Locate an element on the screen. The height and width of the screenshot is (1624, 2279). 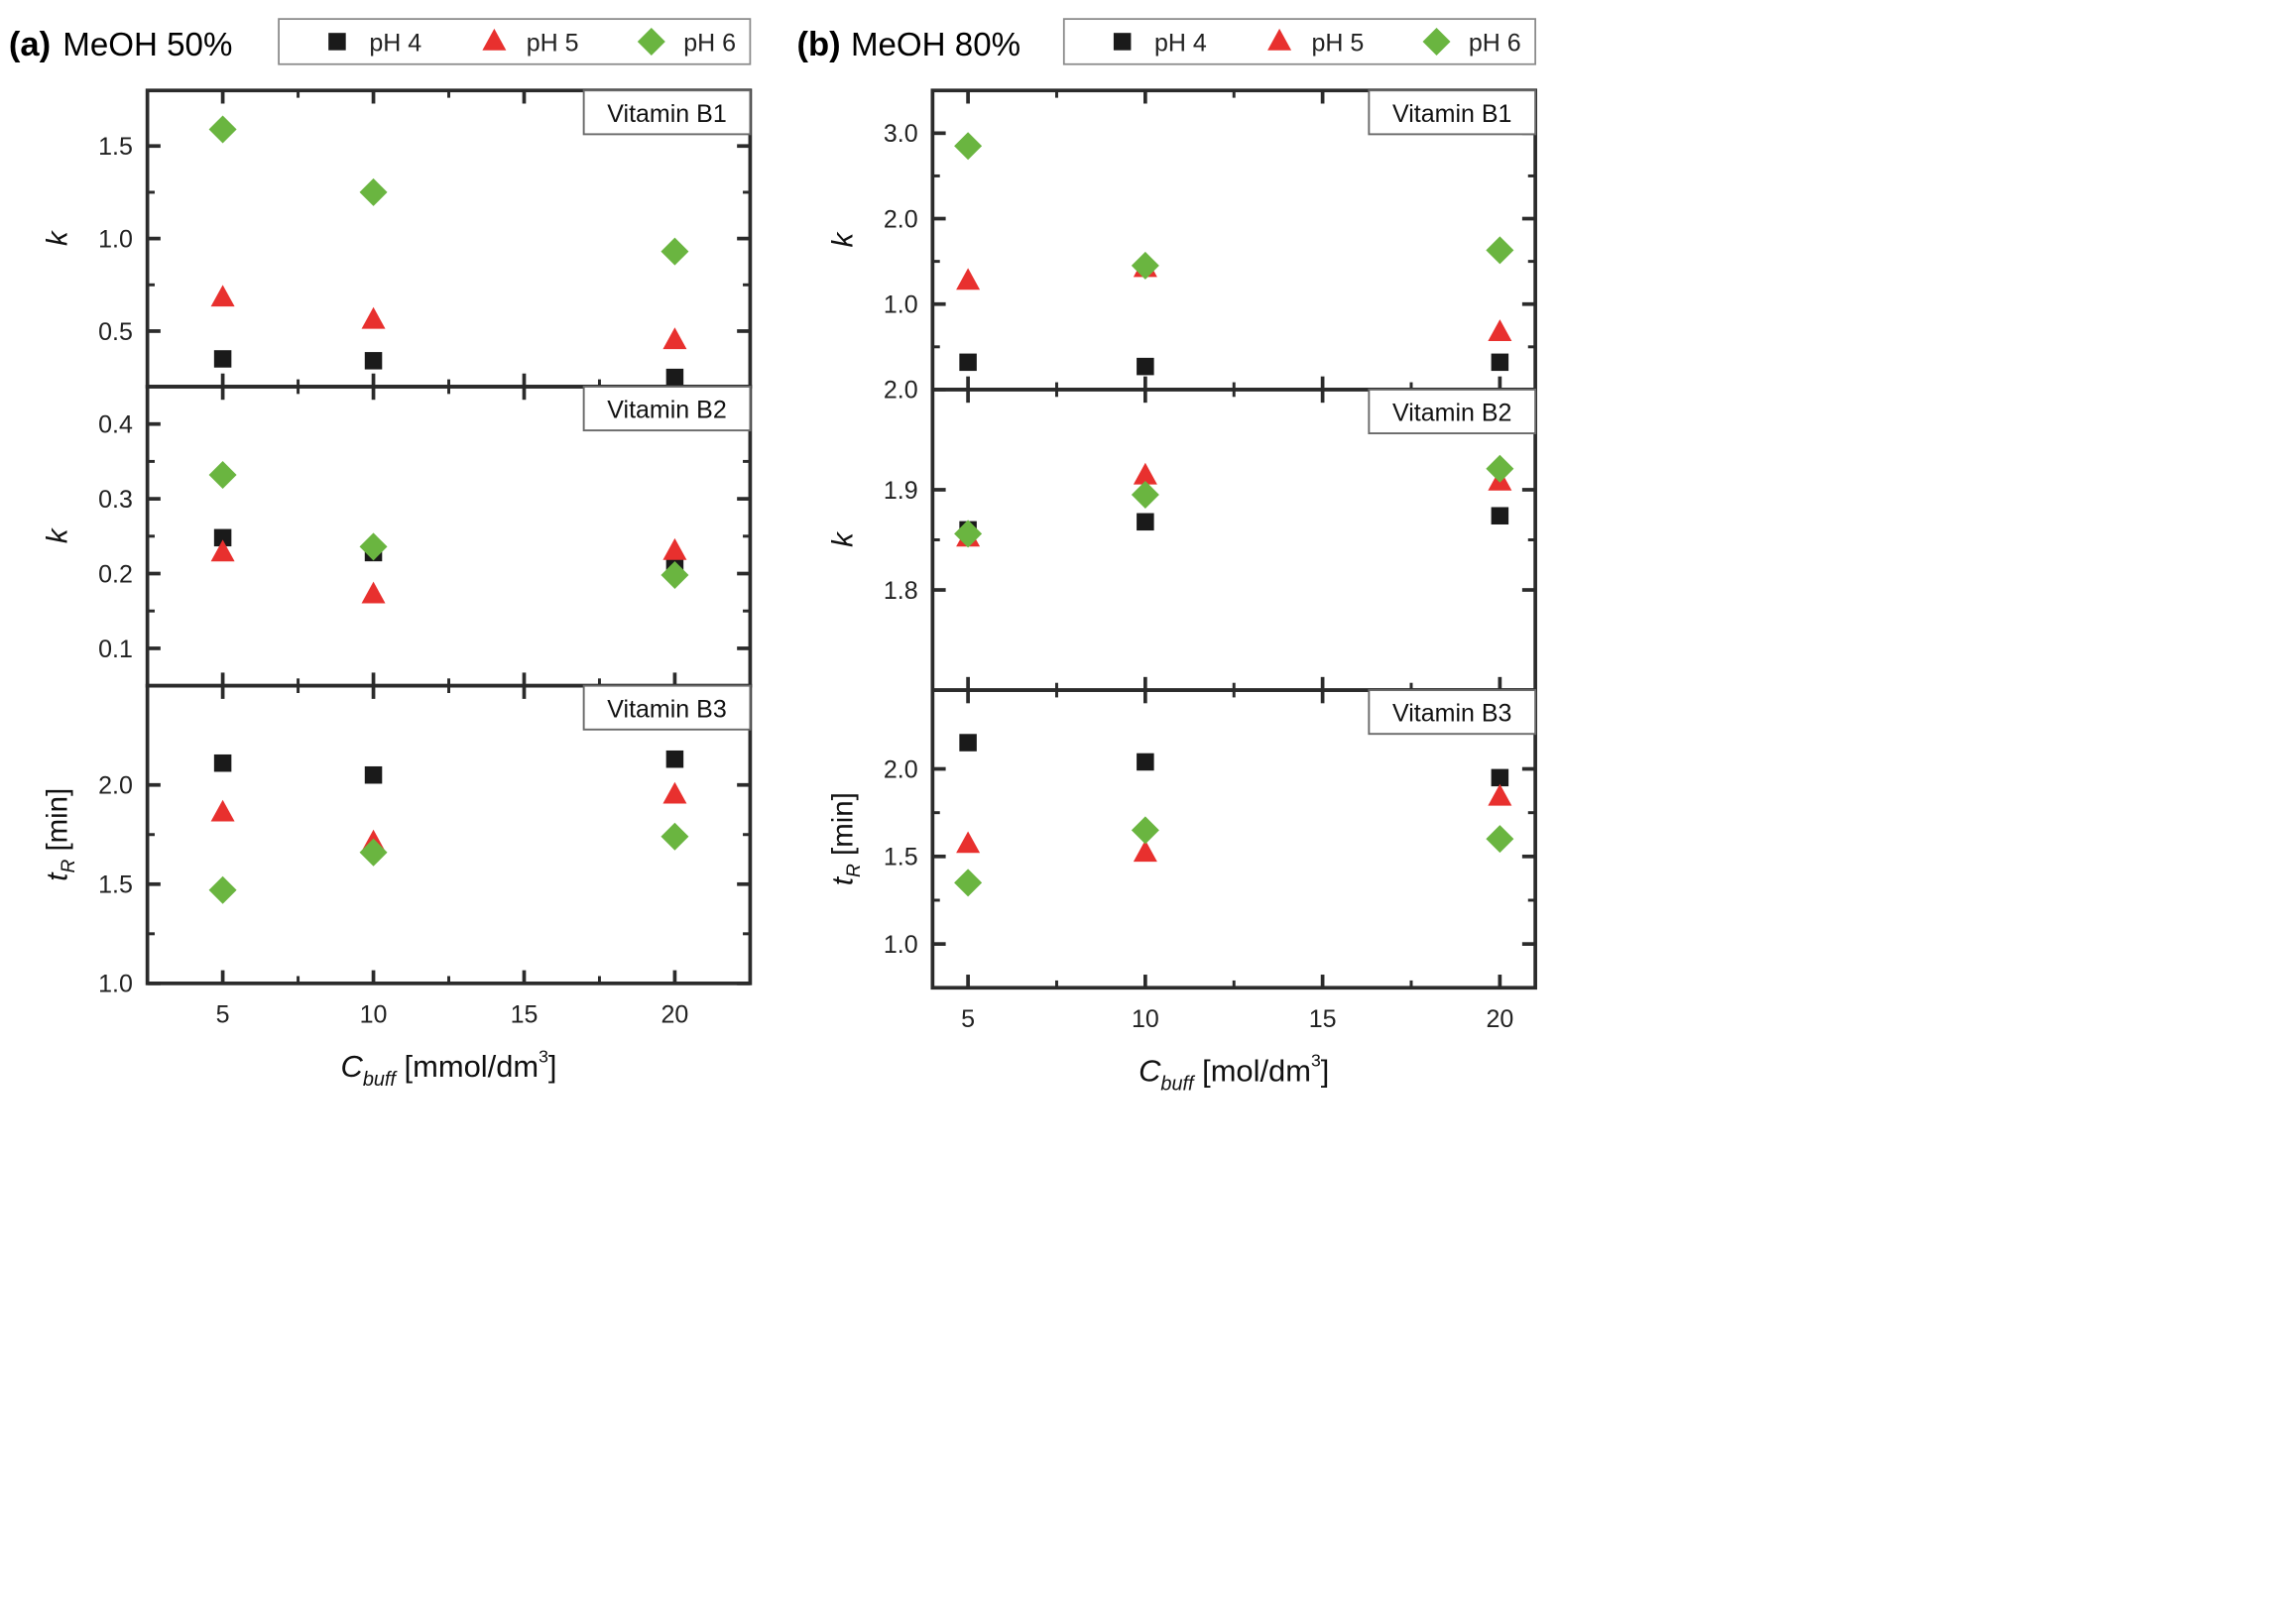
subplot-vitamin-b2: 0.1 0.2 0.3 0.4 Vitamin B2 k is located at coordinates (397, 536).